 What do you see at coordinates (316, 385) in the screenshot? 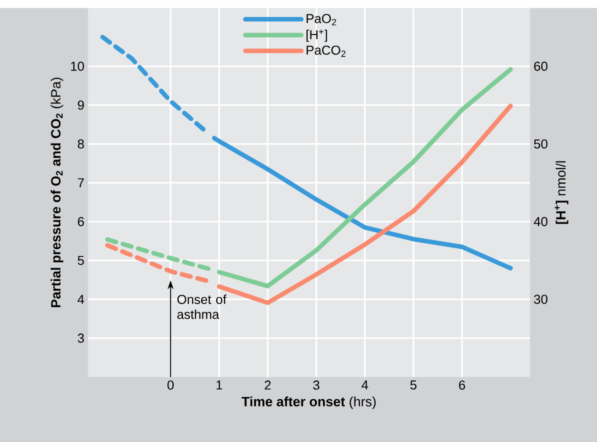
I see `x-tick-label: 3` at bounding box center [316, 385].